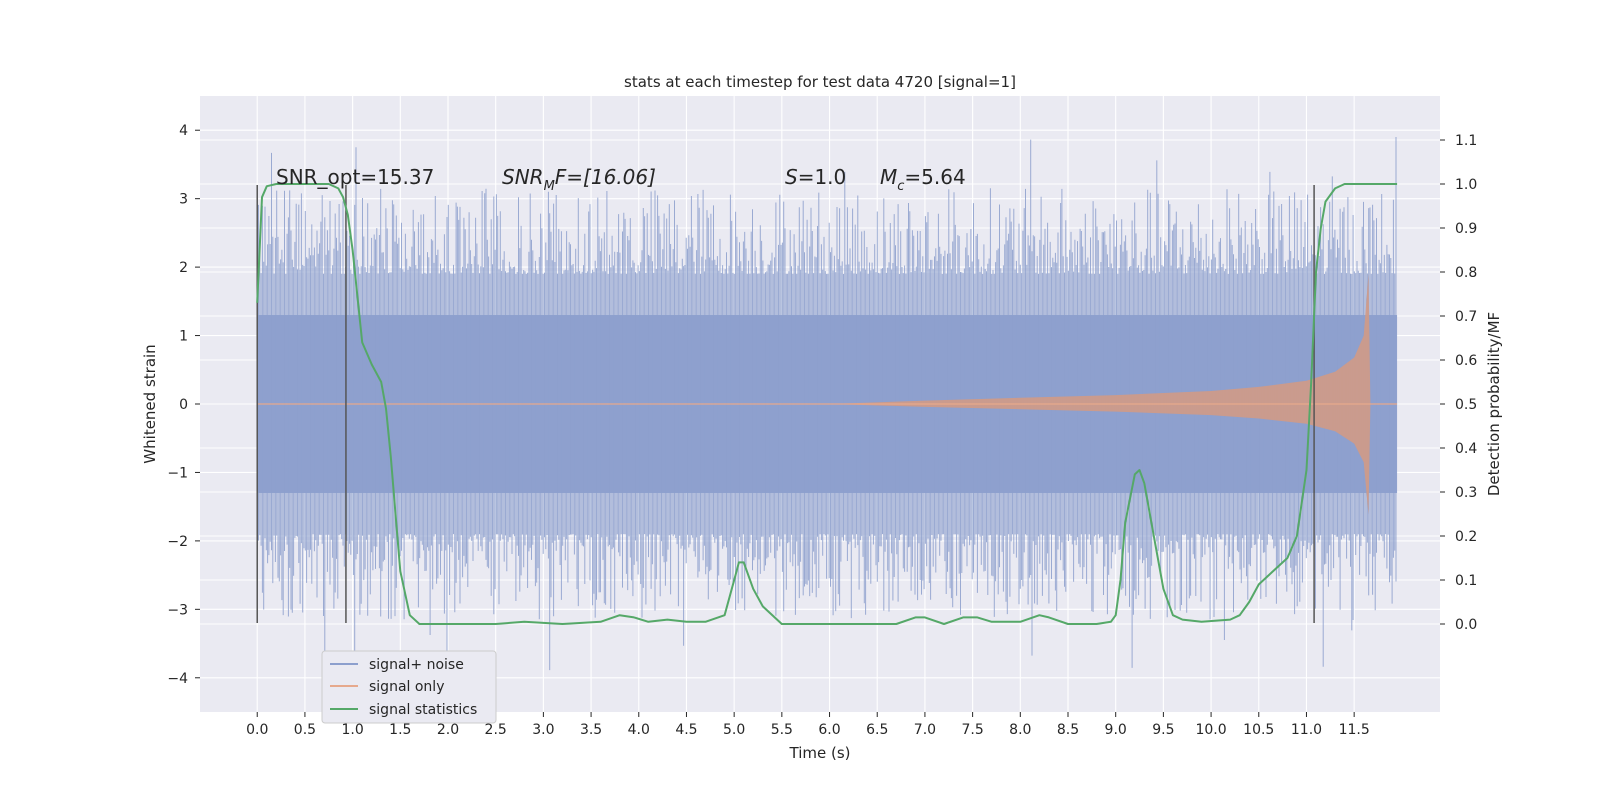 This screenshot has width=1600, height=804. I want to click on x-tick-label: 11.5, so click(1354, 730).